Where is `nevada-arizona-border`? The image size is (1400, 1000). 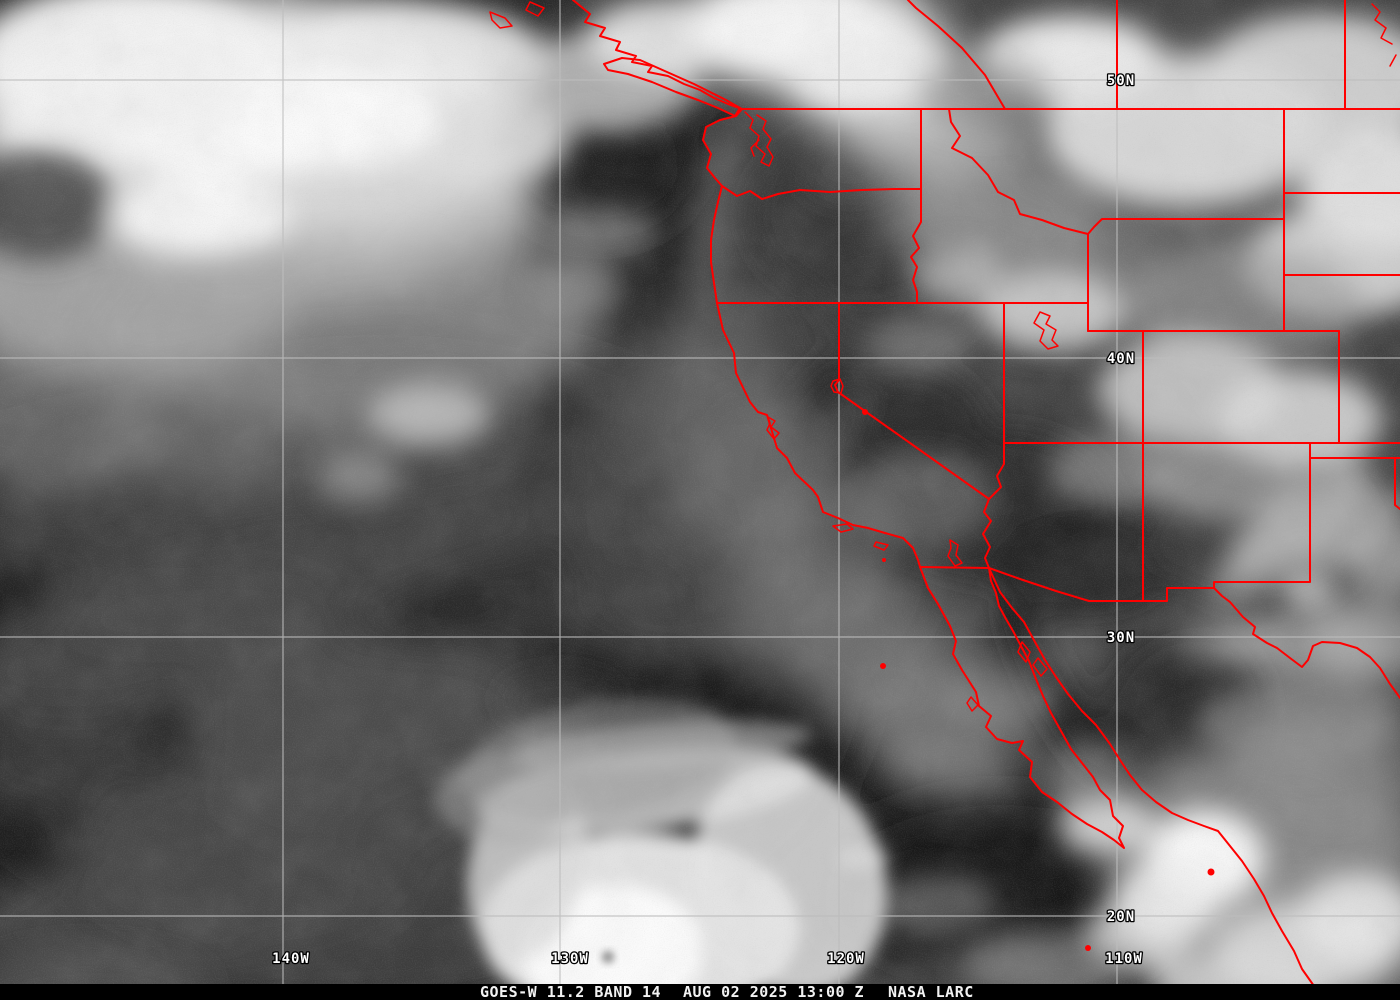
nevada-arizona-border is located at coordinates (996, 471).